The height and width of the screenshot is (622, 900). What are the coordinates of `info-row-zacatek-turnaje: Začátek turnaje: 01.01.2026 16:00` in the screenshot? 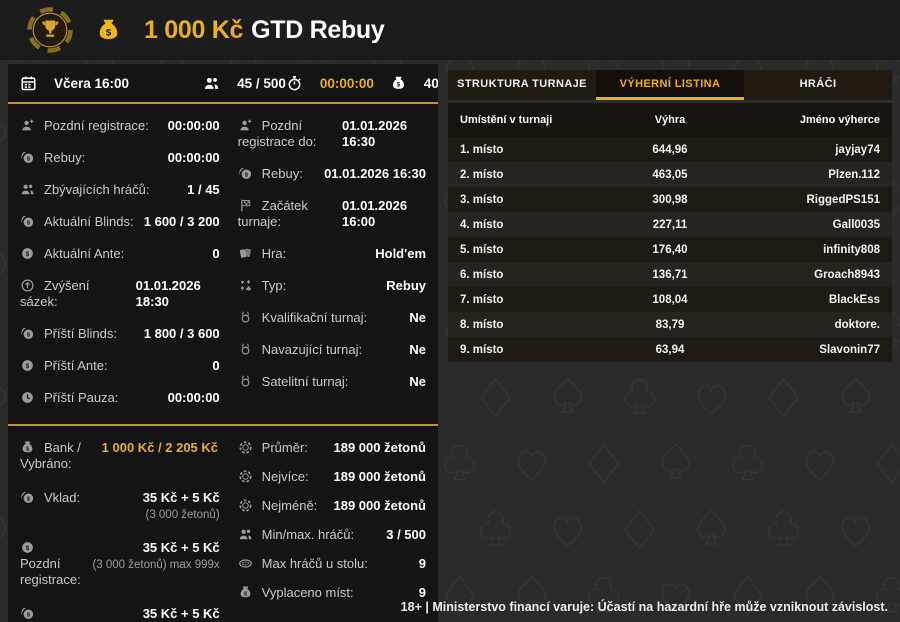 It's located at (332, 214).